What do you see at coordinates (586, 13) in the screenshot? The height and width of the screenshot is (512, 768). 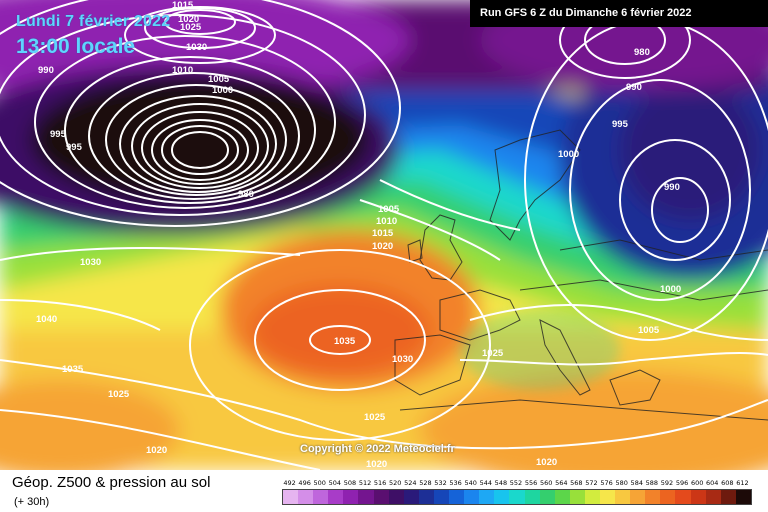 I see `model-run-label: Run GFS 6 Z du Dimanche 6 février 2022` at bounding box center [586, 13].